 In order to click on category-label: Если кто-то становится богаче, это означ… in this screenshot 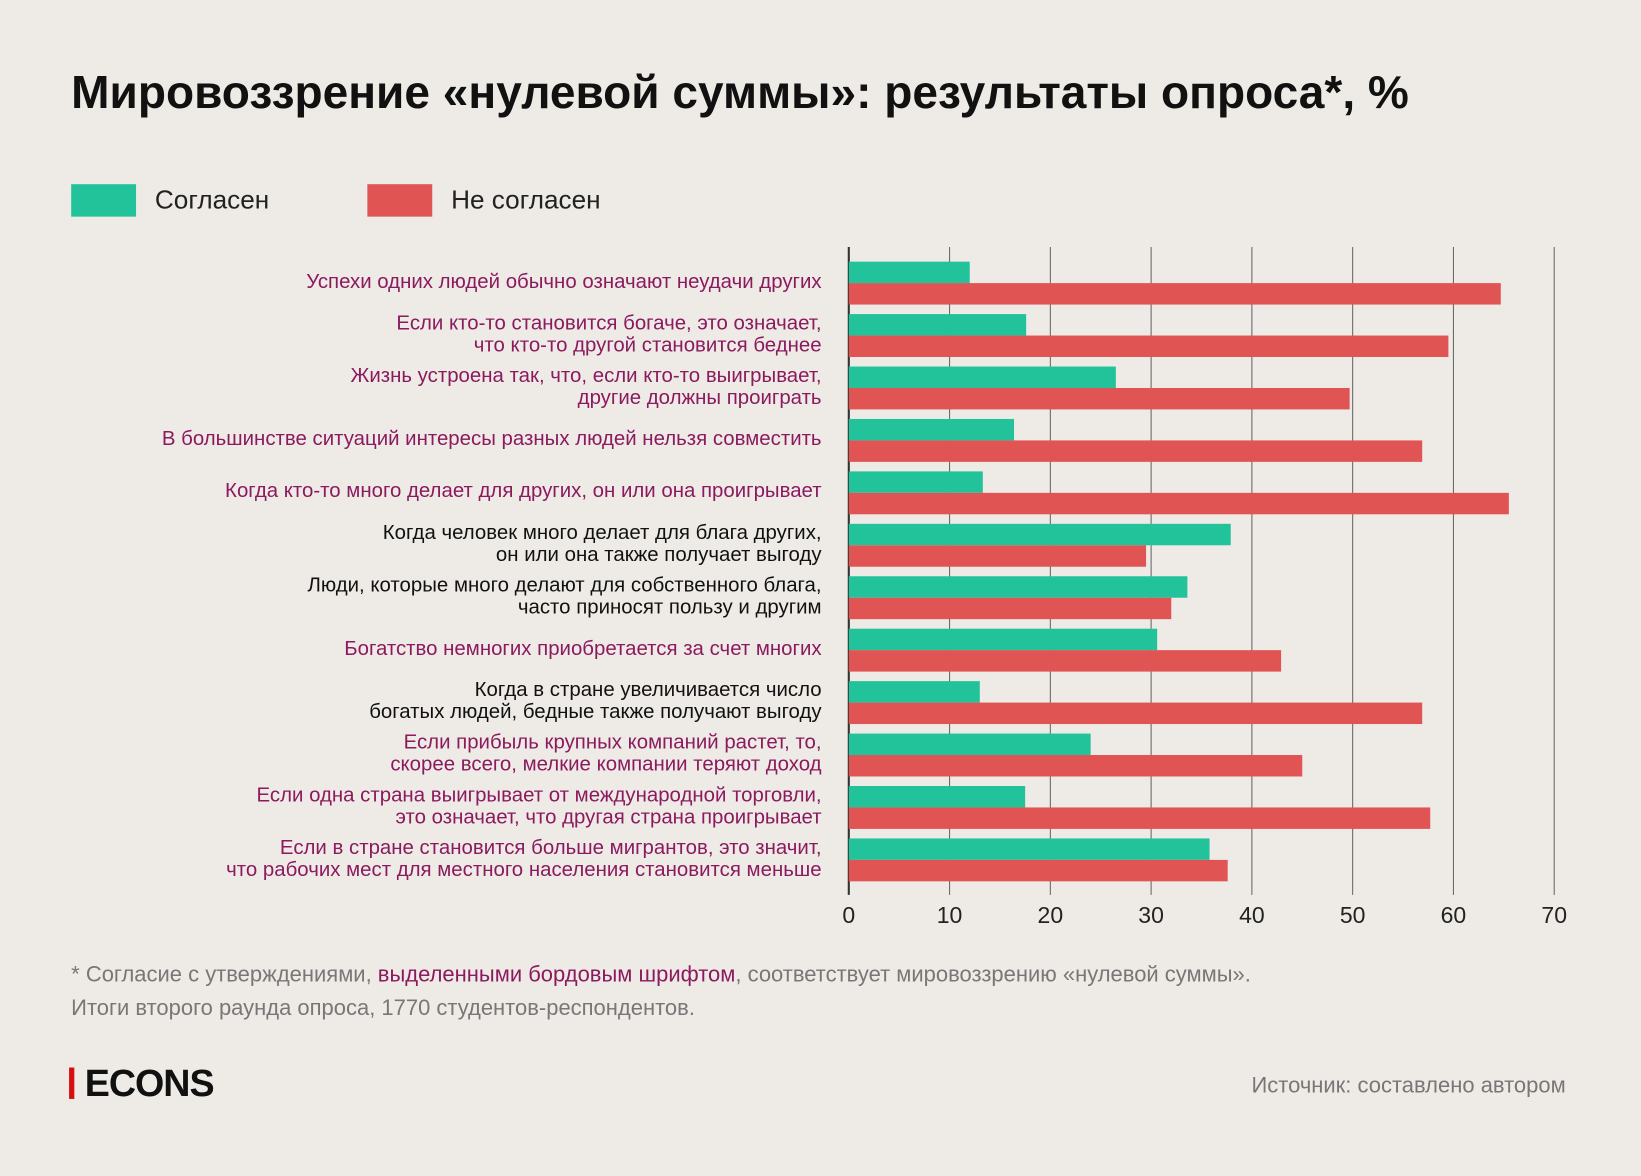, I will do `click(609, 334)`.